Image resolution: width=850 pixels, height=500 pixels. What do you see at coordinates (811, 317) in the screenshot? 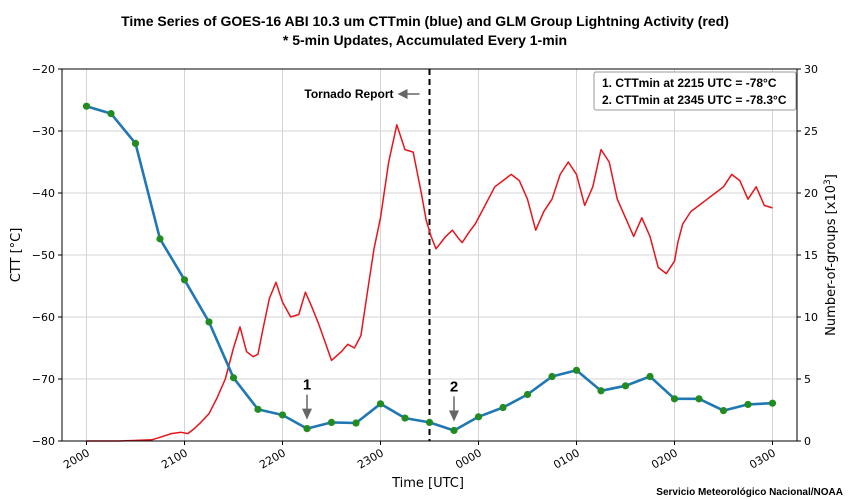
I see `y-tick-label-right: 10` at bounding box center [811, 317].